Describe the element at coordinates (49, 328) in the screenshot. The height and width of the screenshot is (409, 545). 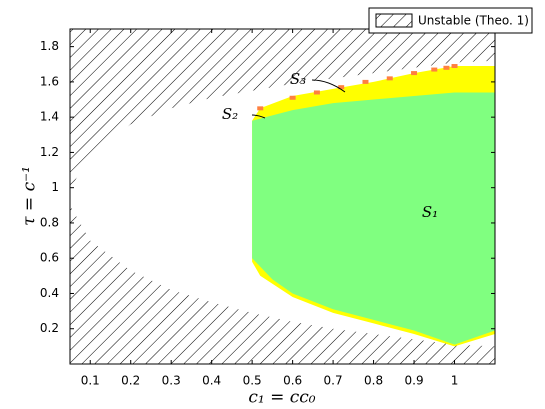
I see `y-tick-label: 0.2` at that location.